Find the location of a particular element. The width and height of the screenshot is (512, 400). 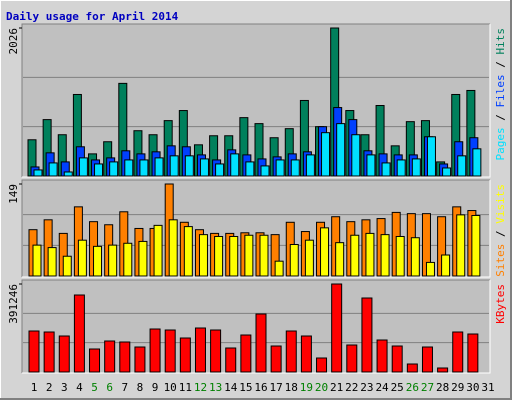

x-tick-label: 29 is located at coordinates (457, 387).